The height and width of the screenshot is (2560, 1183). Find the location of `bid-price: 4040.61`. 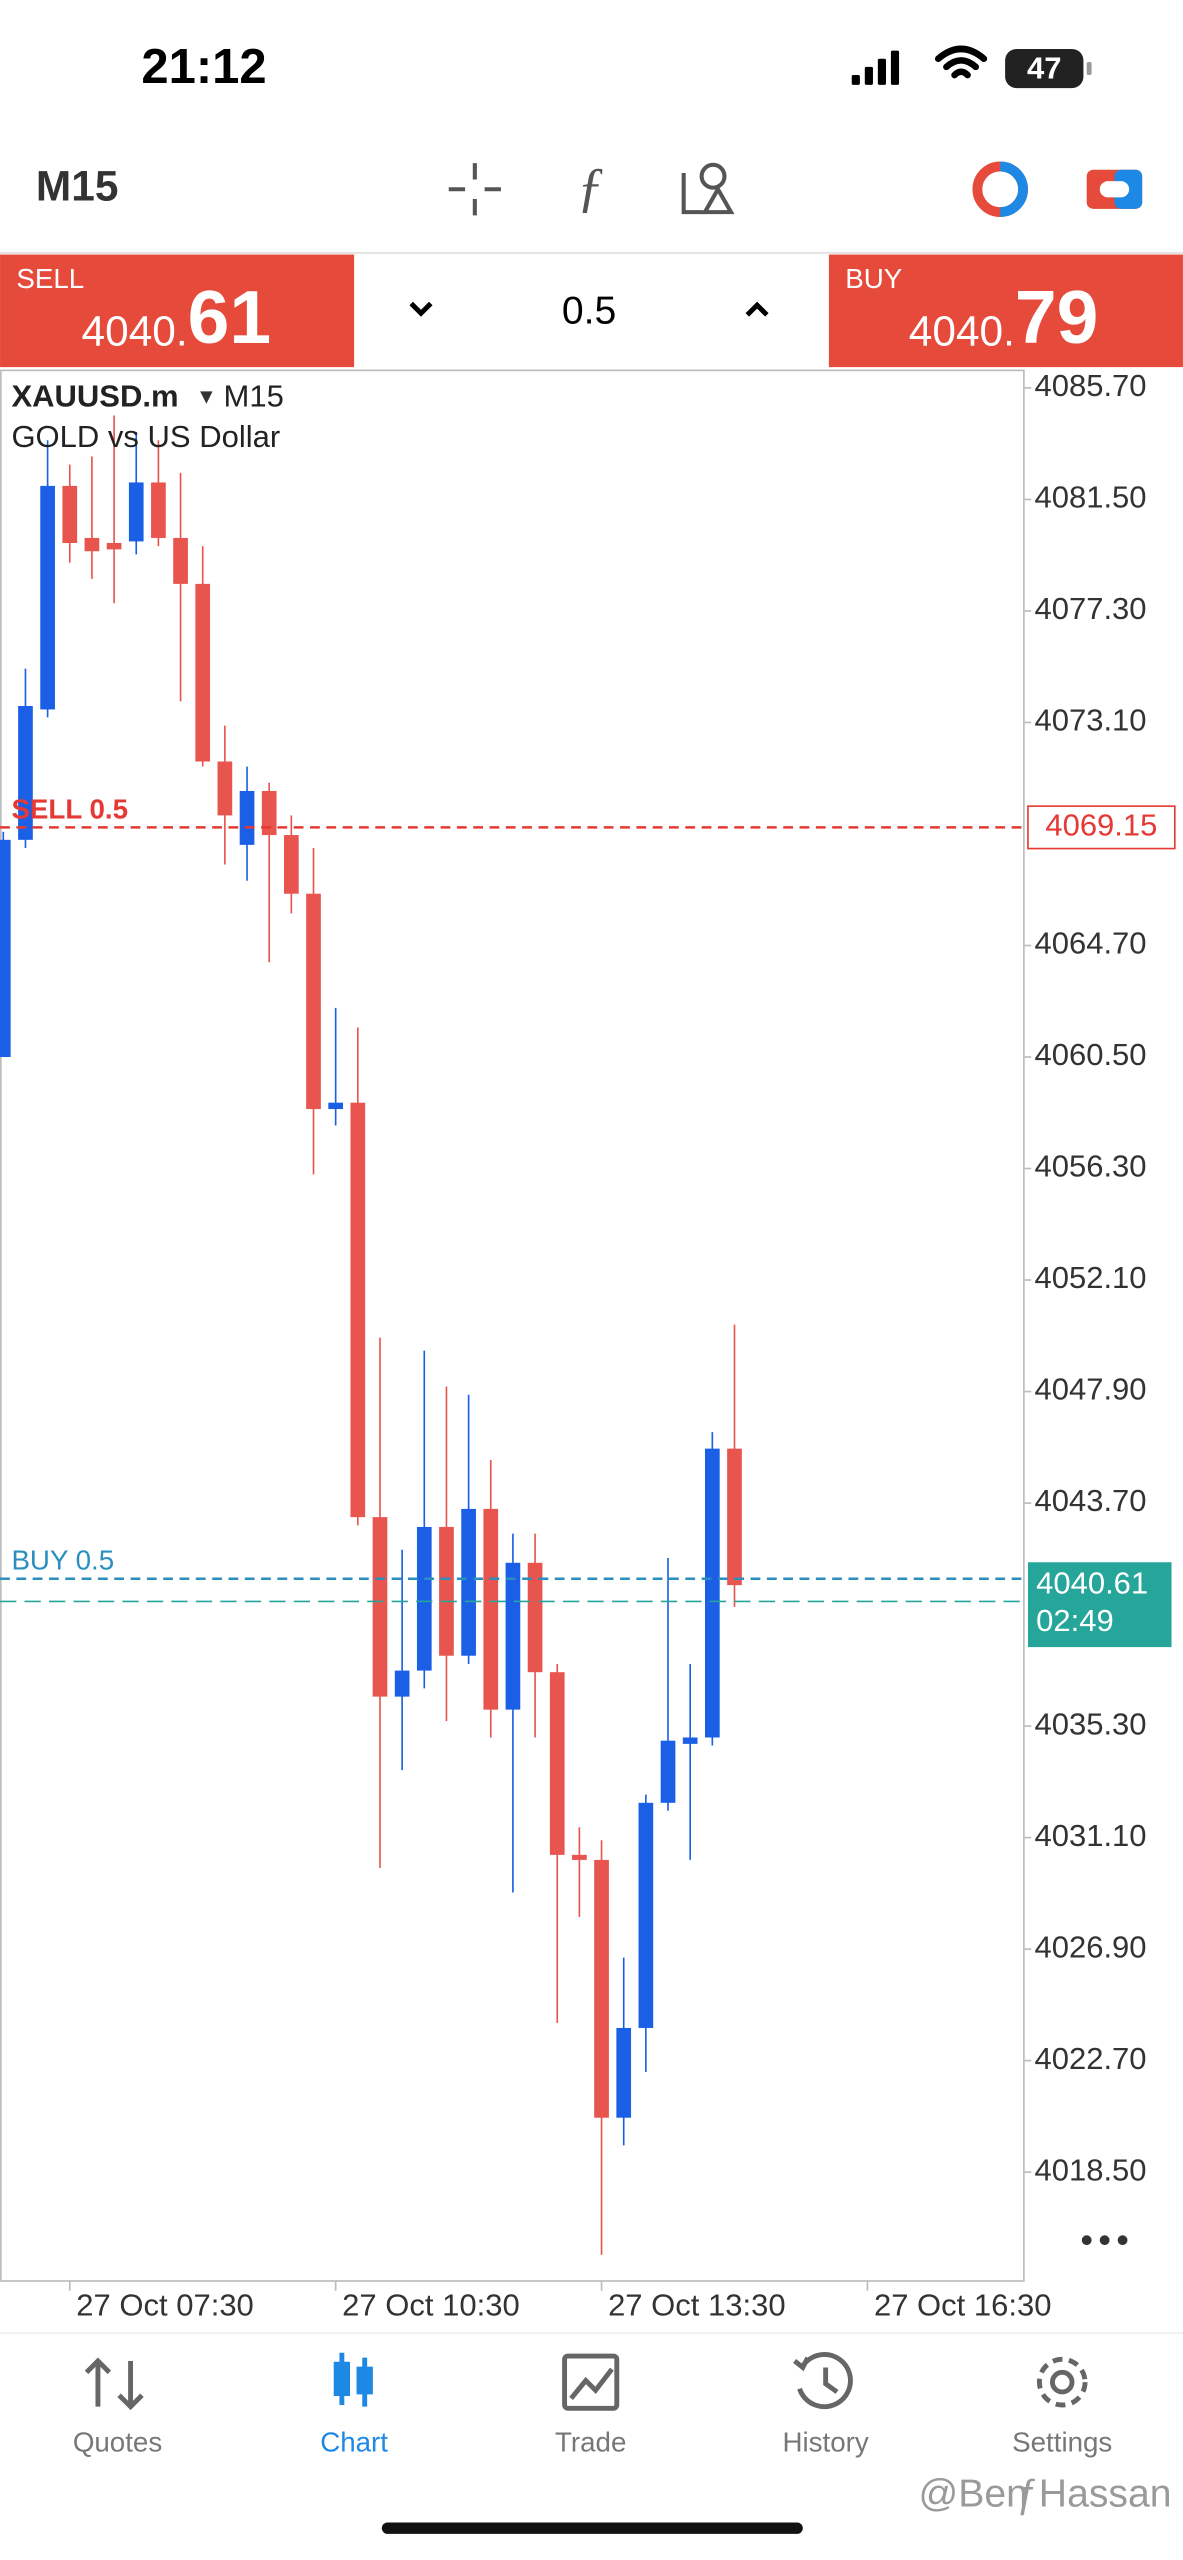

bid-price: 4040.61 is located at coordinates (1092, 1582).